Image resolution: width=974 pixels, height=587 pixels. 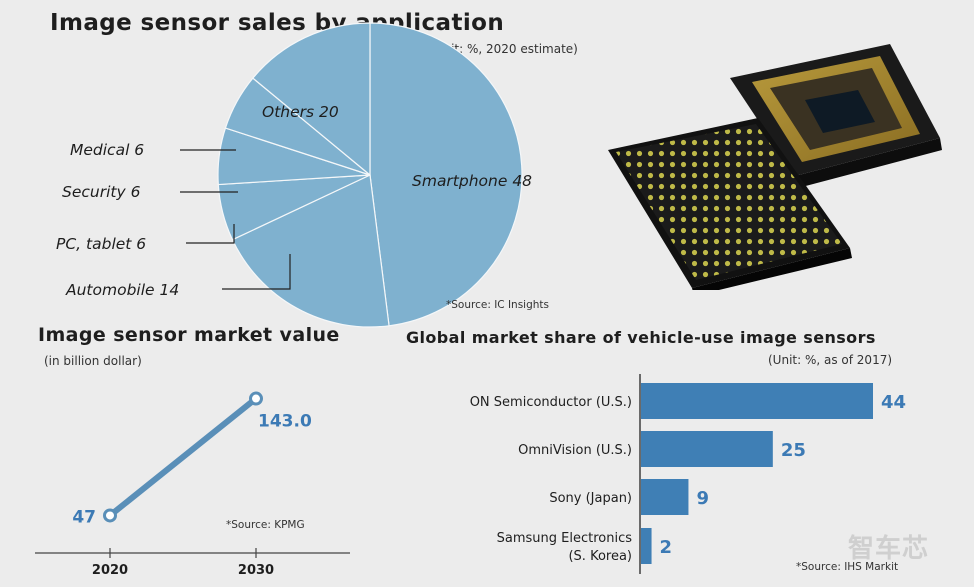 What do you see at coordinates (122, 290) in the screenshot?
I see `pie-label-automobile: Automobile 14` at bounding box center [122, 290].